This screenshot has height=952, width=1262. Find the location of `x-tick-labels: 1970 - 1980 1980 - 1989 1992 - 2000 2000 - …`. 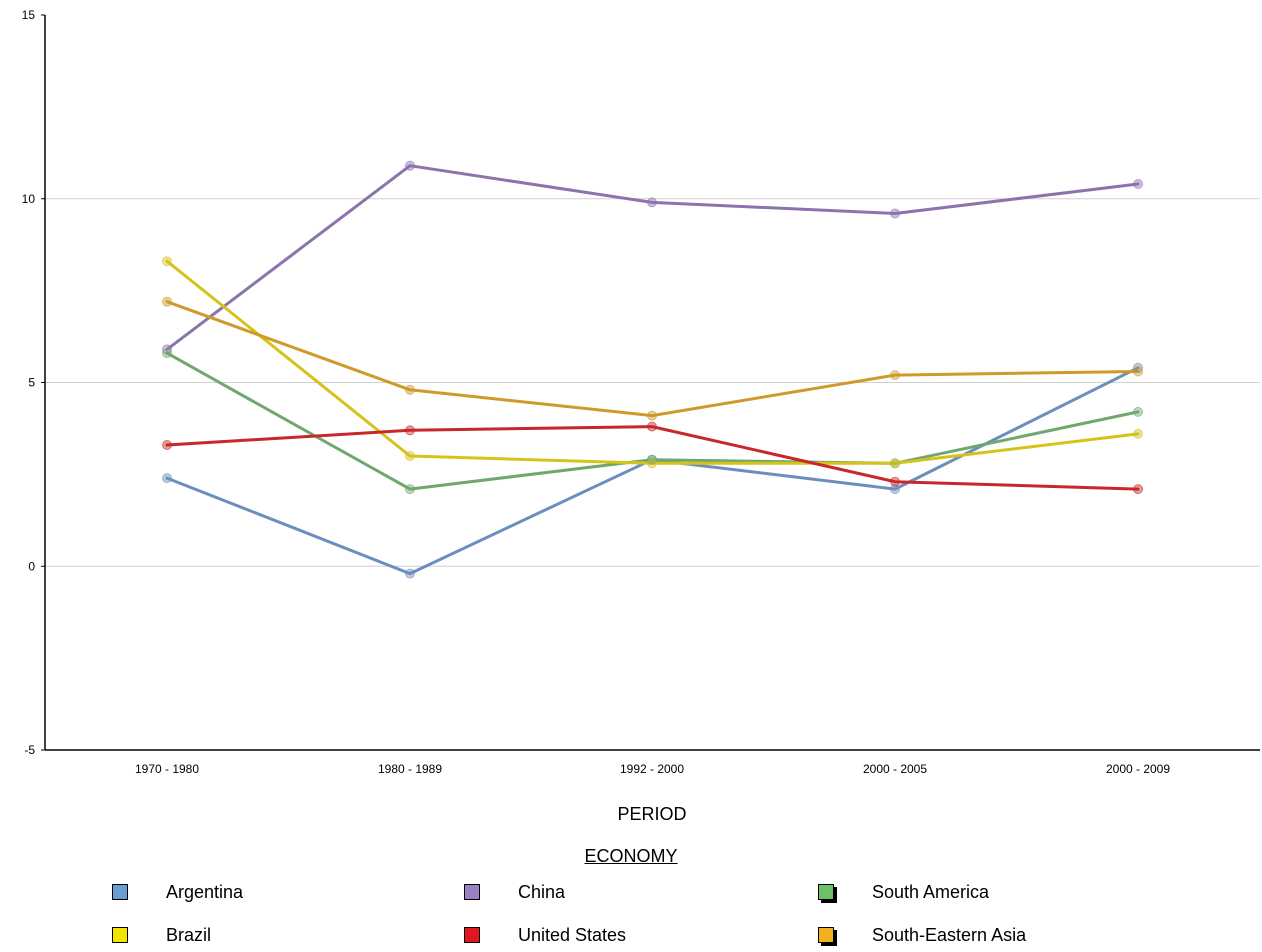

x-tick-labels: 1970 - 1980 1980 - 1989 1992 - 2000 2000 - … is located at coordinates (652, 769).